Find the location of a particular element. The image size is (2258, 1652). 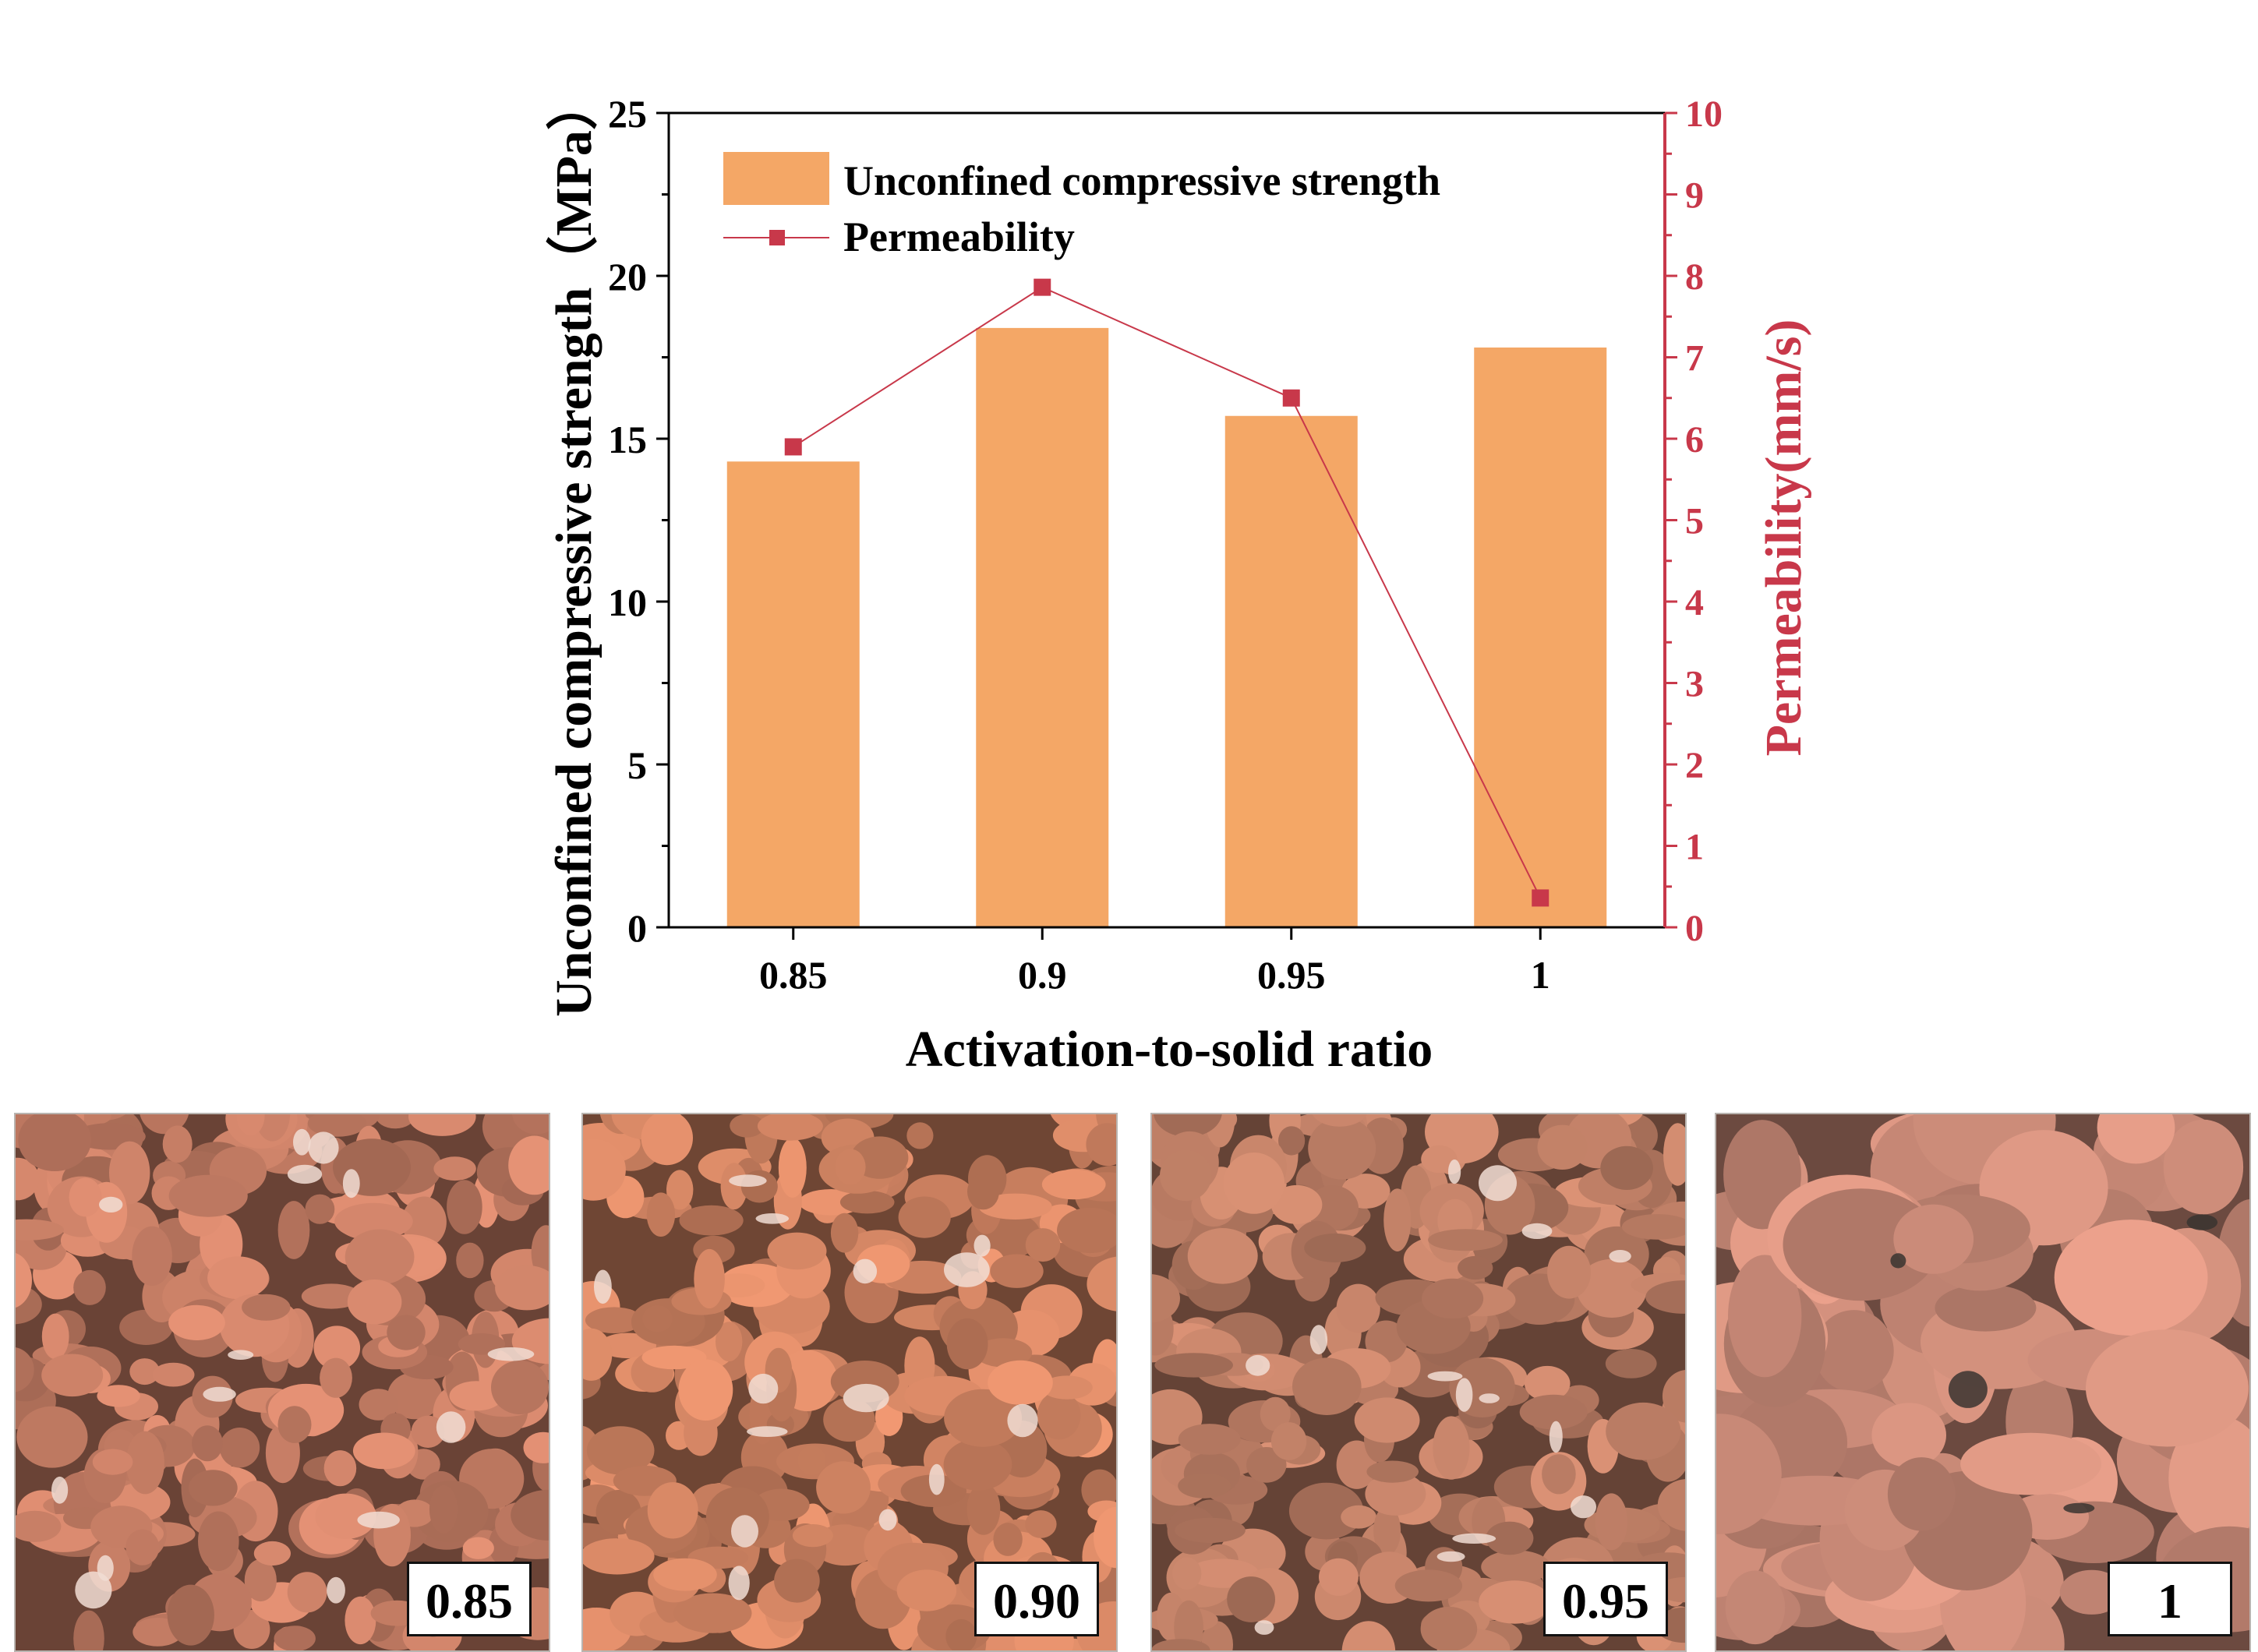

permeability-markers is located at coordinates (1167, 593).